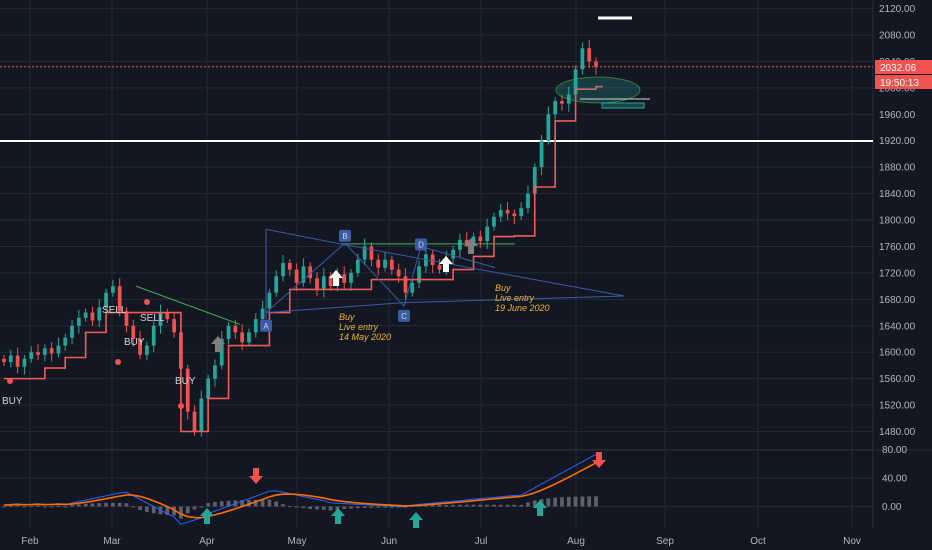  What do you see at coordinates (903, 82) in the screenshot?
I see `countdown-tag` at bounding box center [903, 82].